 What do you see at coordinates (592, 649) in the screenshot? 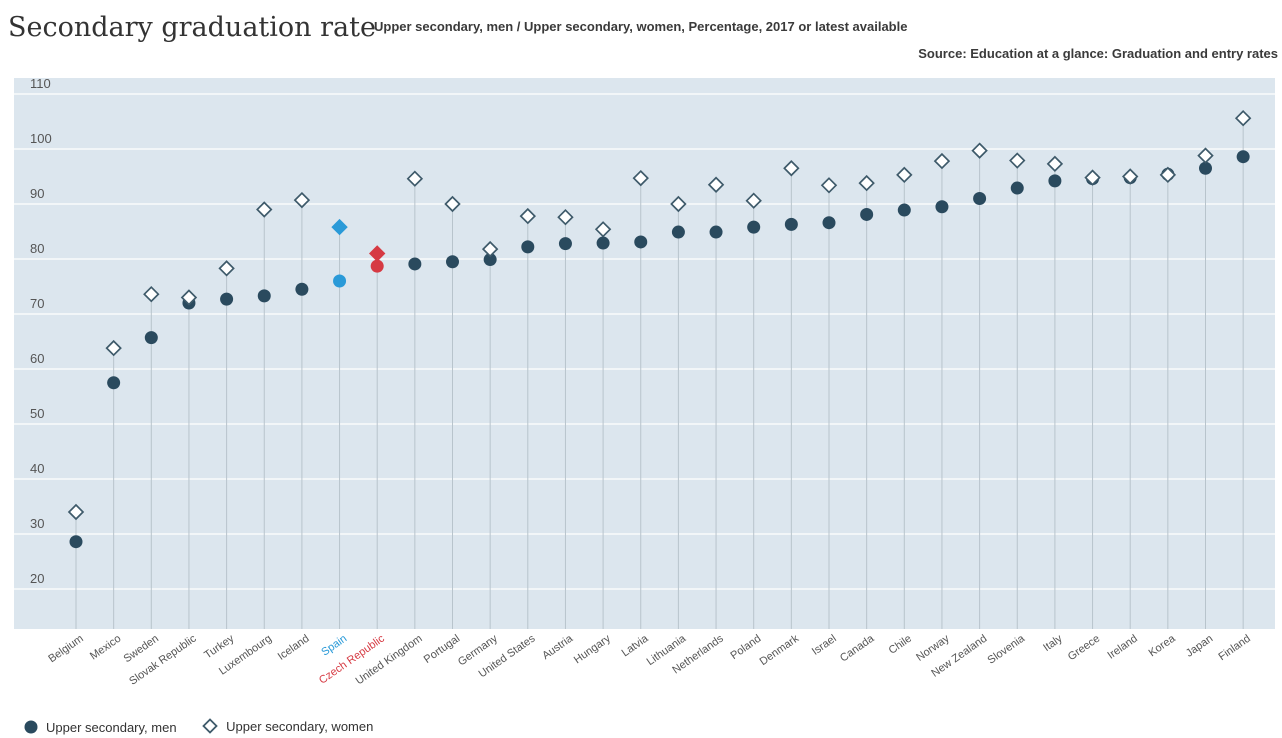
I see `x-tick-label-hungary: Hungary` at bounding box center [592, 649].